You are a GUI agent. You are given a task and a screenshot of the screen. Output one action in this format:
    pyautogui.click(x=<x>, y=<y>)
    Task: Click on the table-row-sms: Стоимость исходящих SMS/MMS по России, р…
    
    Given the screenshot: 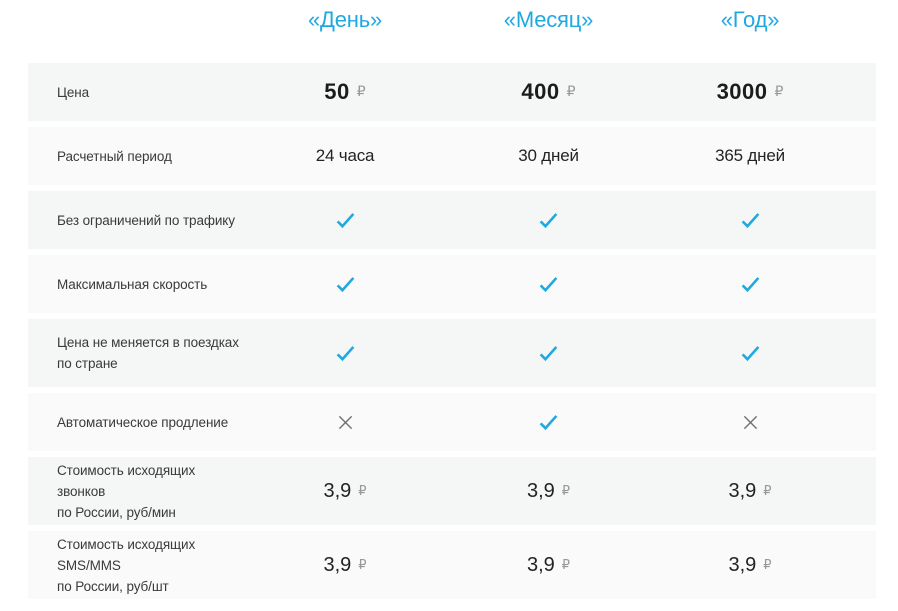 What is the action you would take?
    pyautogui.click(x=452, y=565)
    